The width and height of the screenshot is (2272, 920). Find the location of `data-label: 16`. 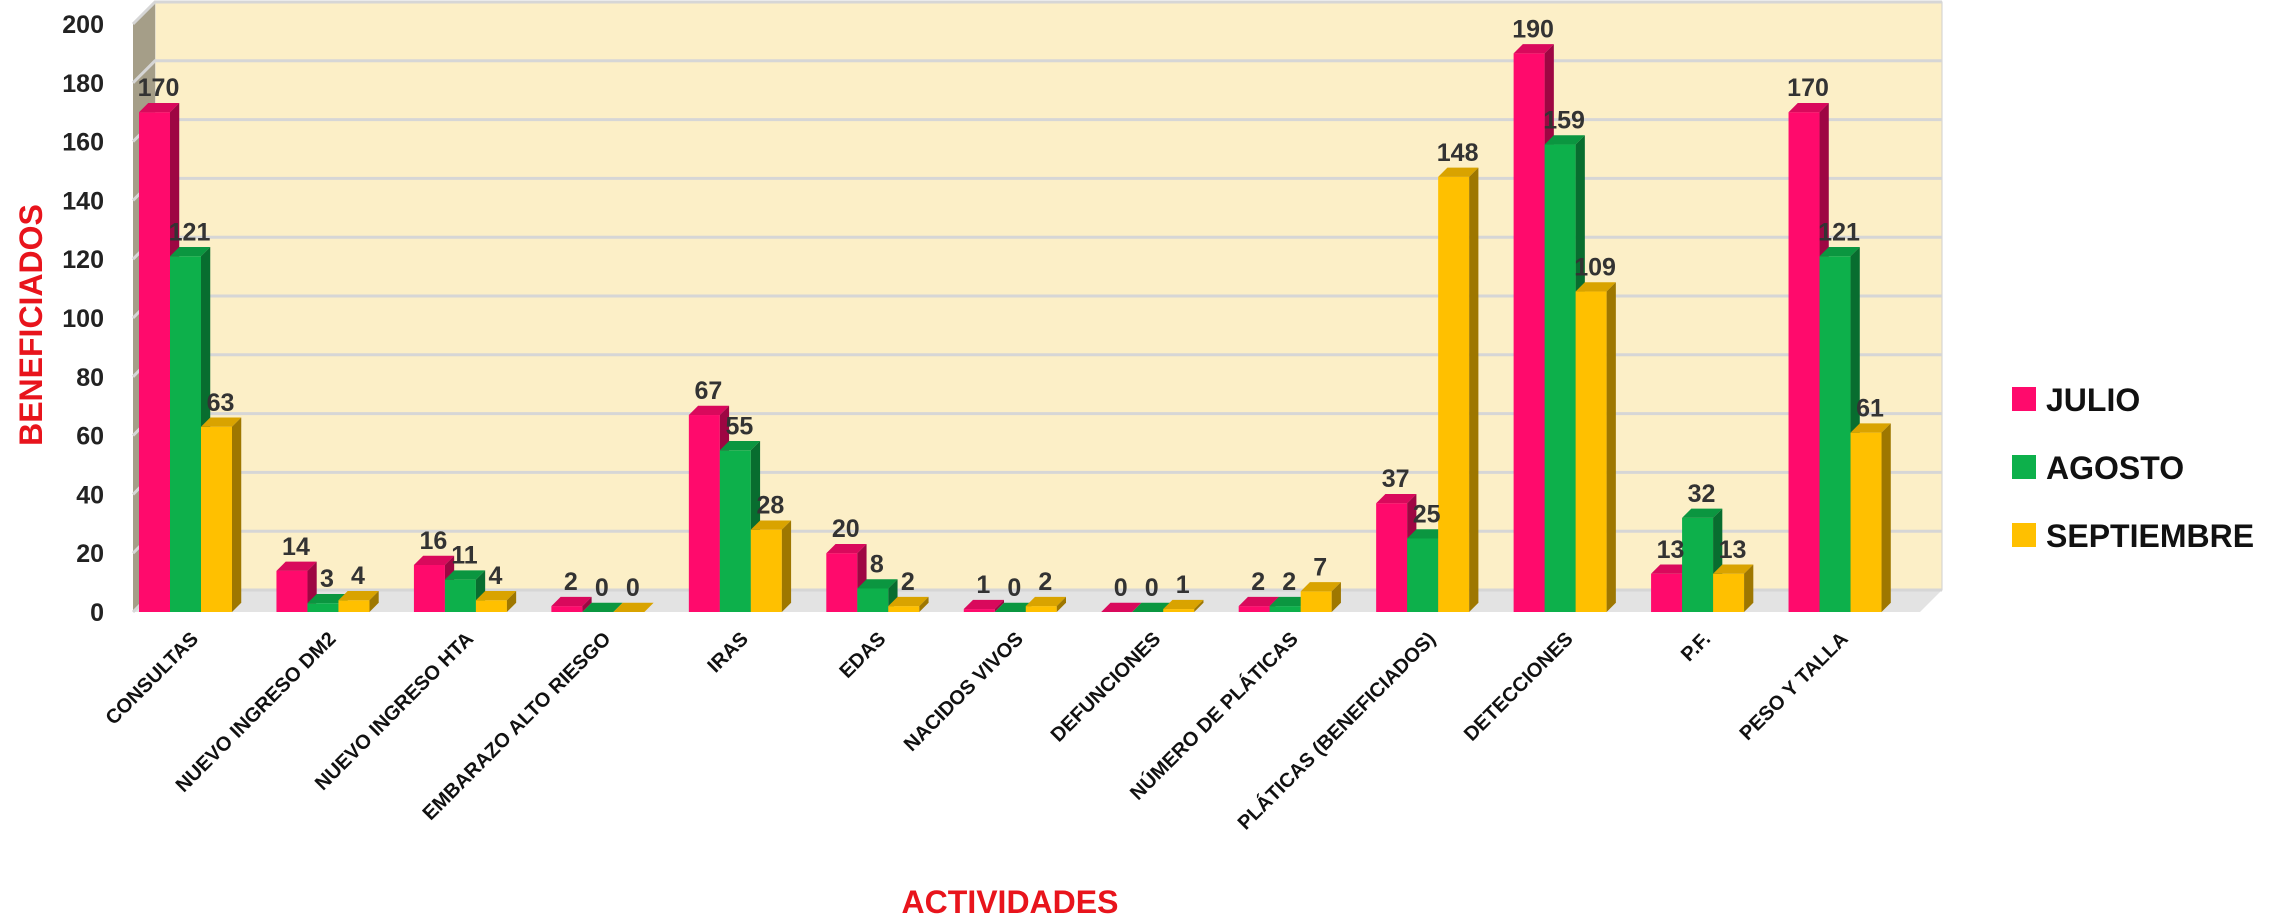

data-label: 16 is located at coordinates (434, 541).